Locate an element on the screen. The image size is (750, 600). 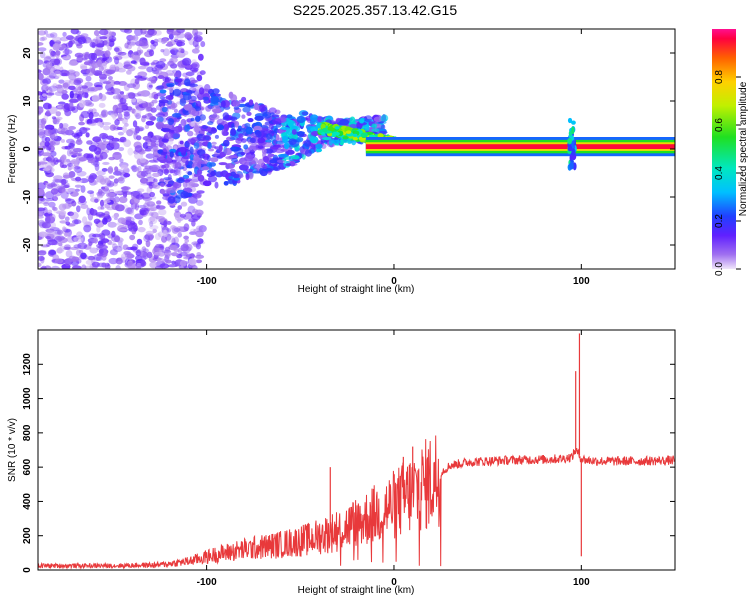
y-tick-label: 0 is located at coordinates (27, 149).